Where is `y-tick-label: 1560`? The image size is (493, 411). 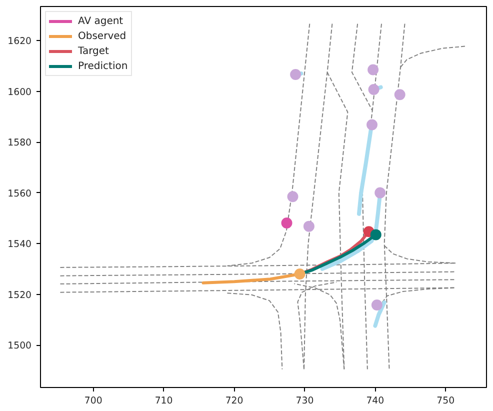 y-tick-label: 1560 is located at coordinates (20, 194).